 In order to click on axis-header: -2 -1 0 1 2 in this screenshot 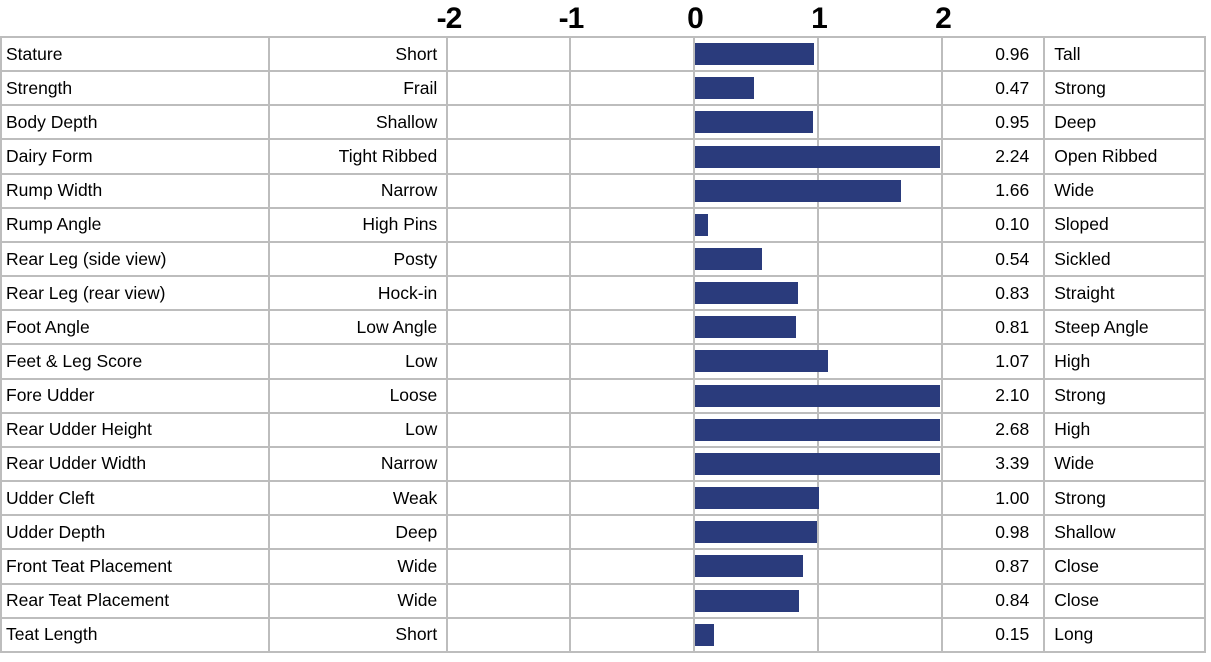, I will do `click(603, 18)`.